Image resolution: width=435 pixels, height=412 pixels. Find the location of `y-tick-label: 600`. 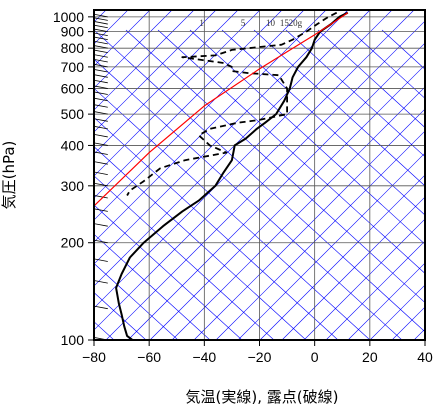

y-tick-label: 600 is located at coordinates (73, 89).